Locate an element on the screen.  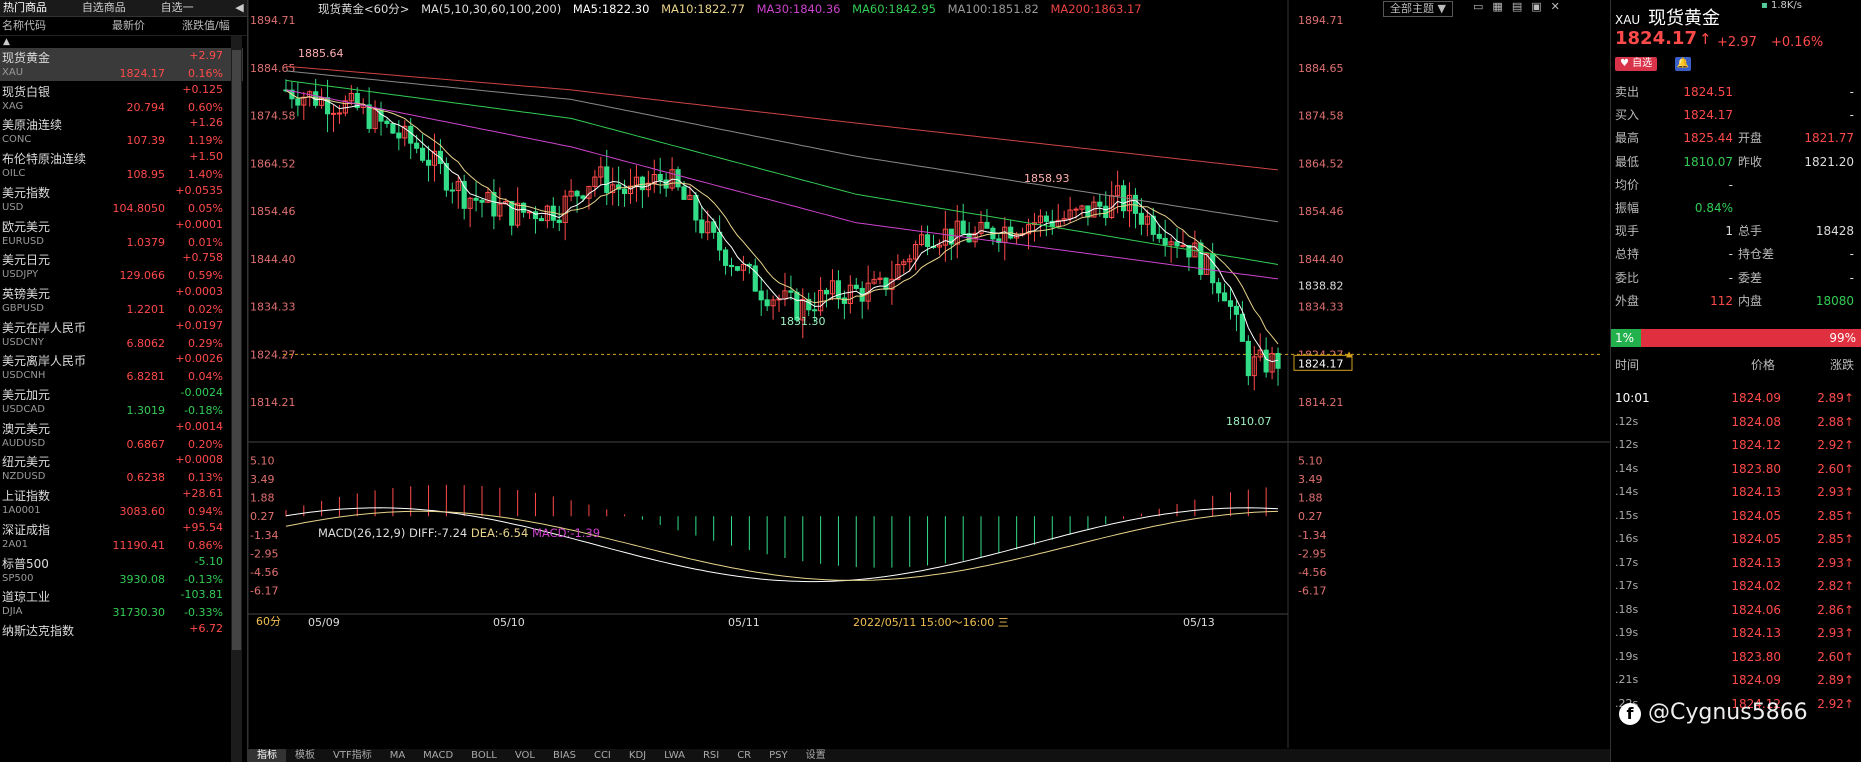
ma60-value: MA60:1842.95 is located at coordinates (894, 9).